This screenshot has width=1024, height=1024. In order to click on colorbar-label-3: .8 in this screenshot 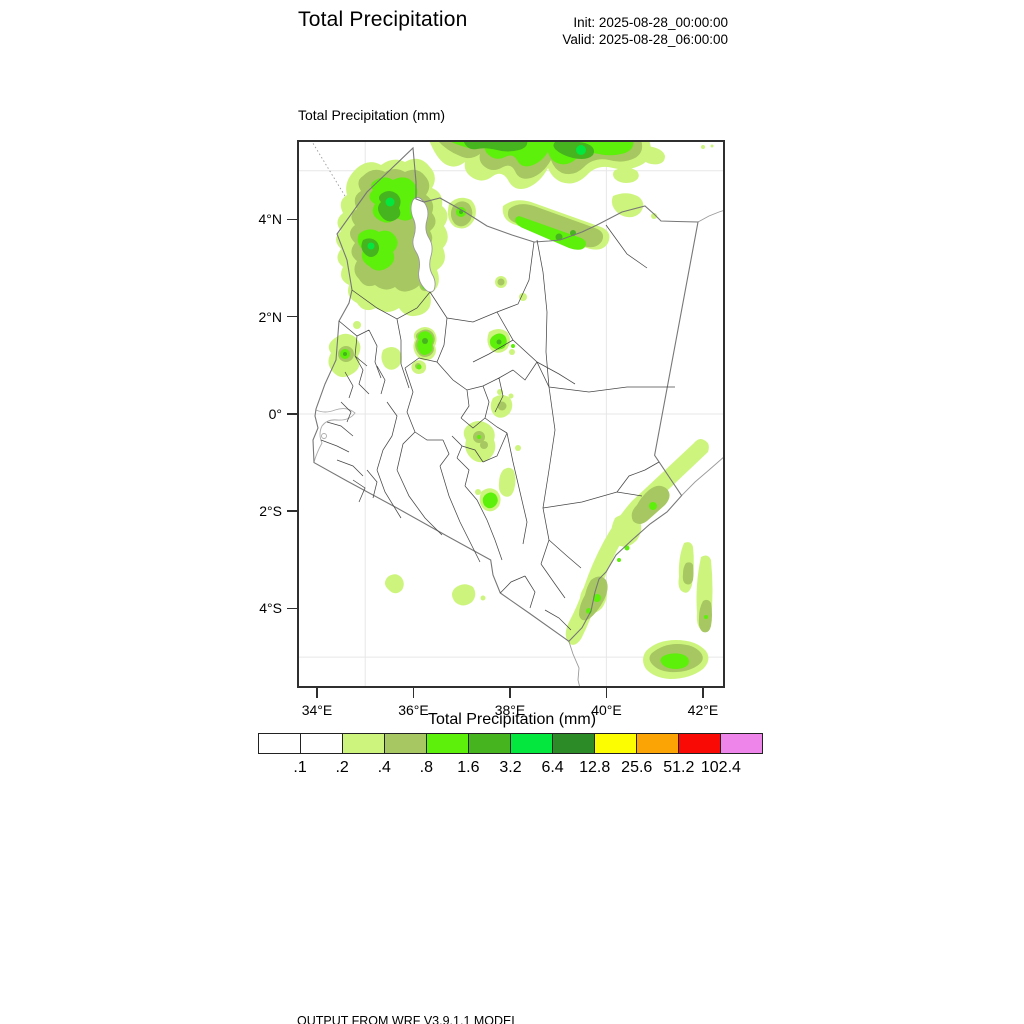, I will do `click(426, 767)`.